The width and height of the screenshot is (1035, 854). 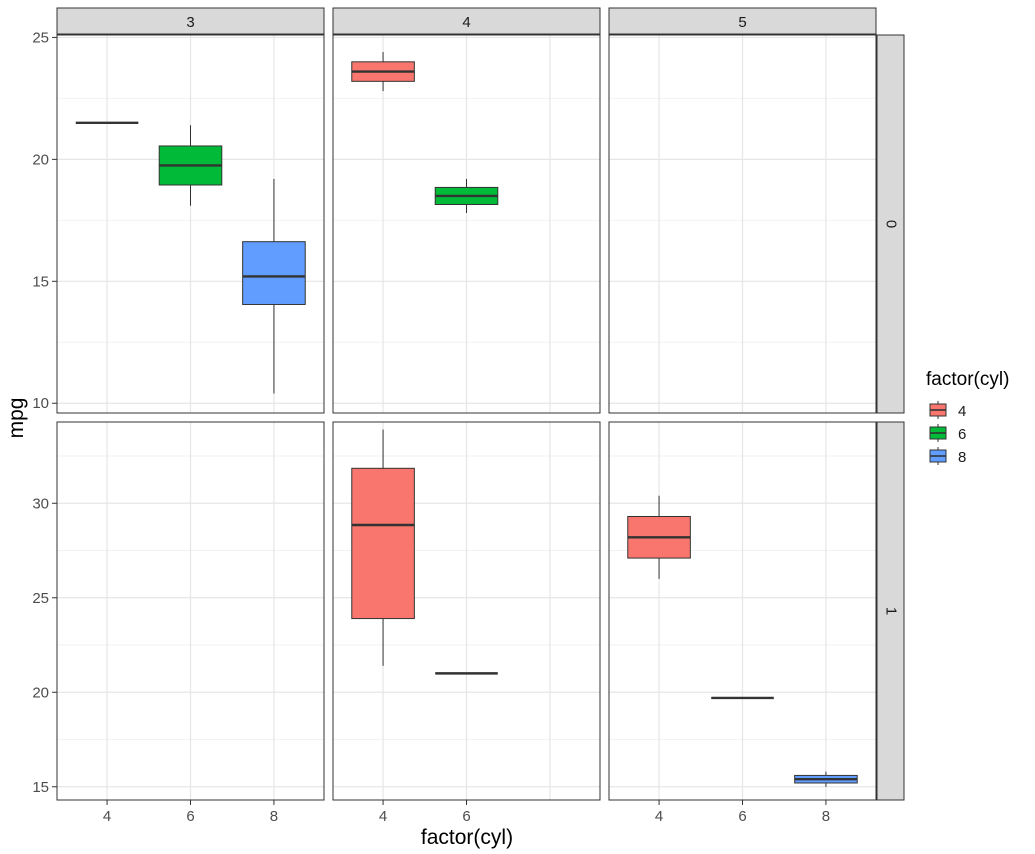 What do you see at coordinates (967, 379) in the screenshot?
I see `legend-title: factor(cyl)` at bounding box center [967, 379].